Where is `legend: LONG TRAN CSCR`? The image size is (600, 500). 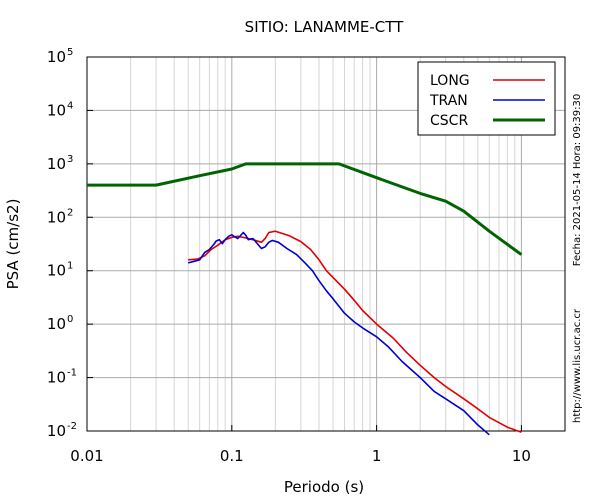 legend: LONG TRAN CSCR is located at coordinates (486, 98).